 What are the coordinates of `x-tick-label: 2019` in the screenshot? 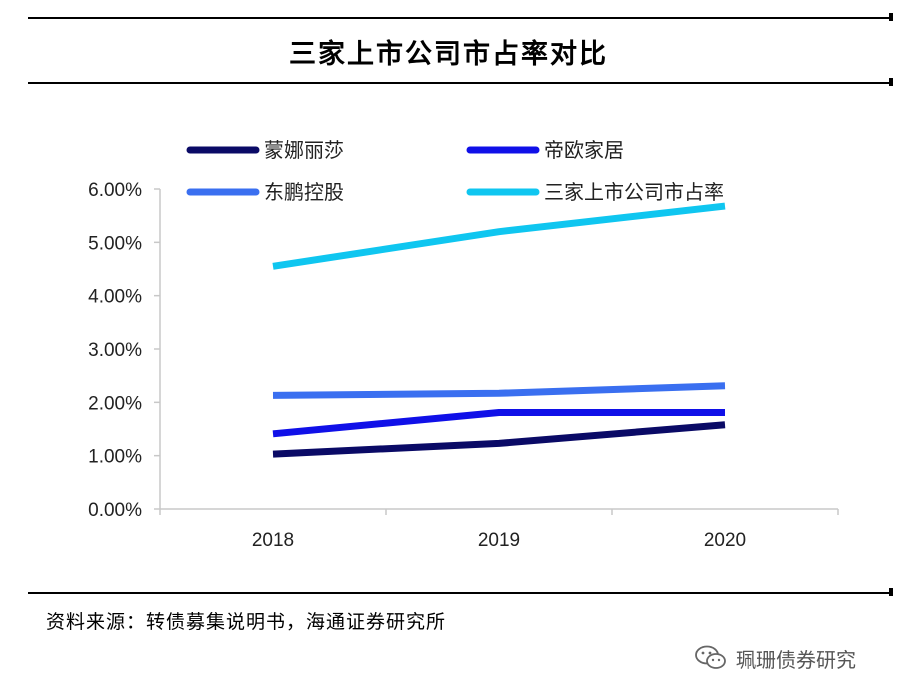 It's located at (499, 540).